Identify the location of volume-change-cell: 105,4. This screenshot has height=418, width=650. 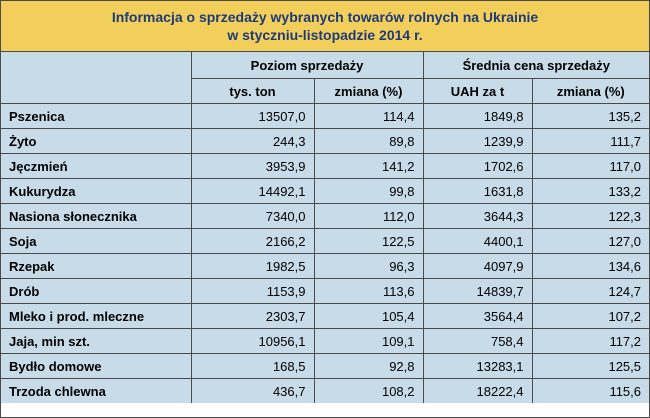
(368, 316).